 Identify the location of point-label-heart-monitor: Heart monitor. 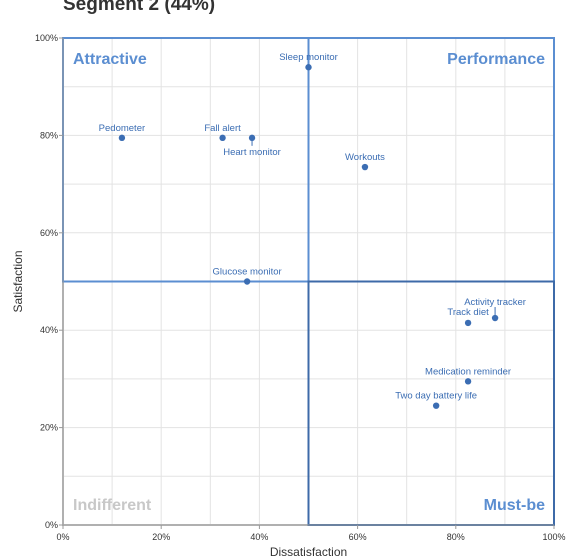
(252, 152).